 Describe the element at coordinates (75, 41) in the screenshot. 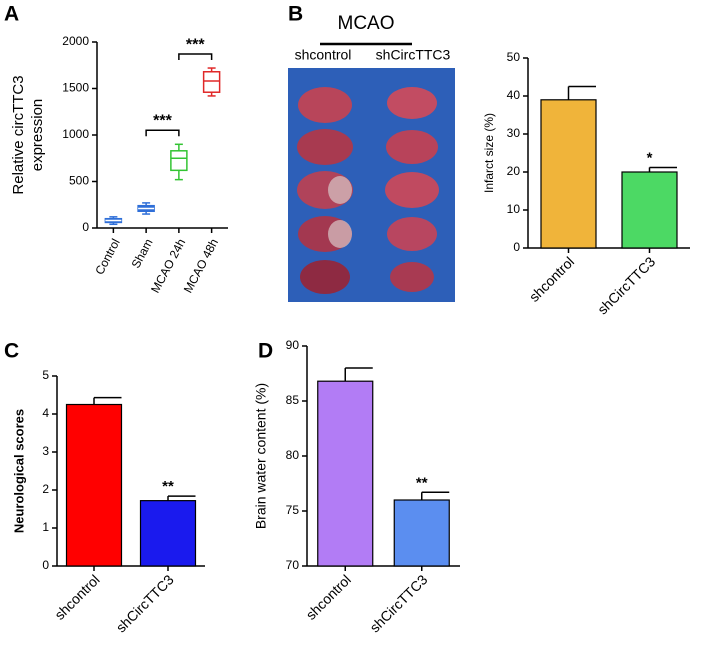

I see `y-tick-label: 2000` at that location.